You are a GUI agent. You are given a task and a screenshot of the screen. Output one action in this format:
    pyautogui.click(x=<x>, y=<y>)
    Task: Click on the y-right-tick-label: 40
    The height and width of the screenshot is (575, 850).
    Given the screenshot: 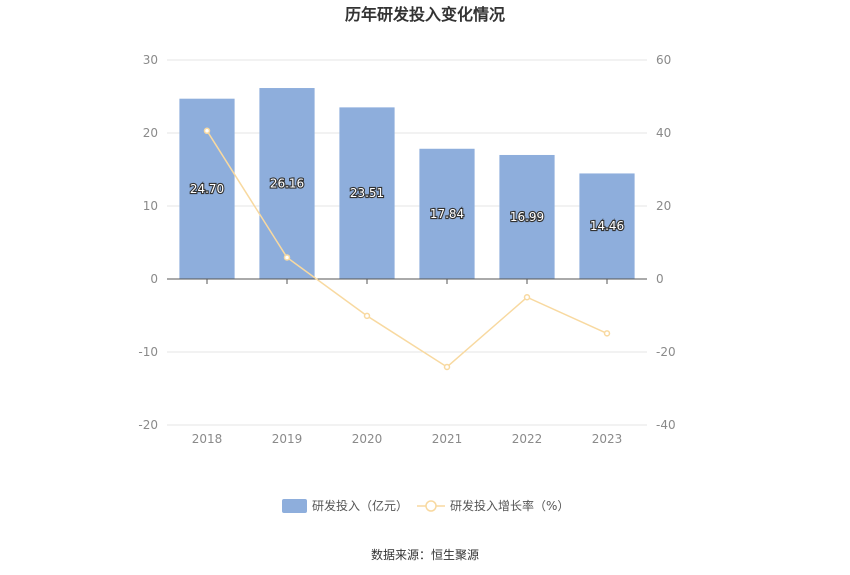 What is the action you would take?
    pyautogui.click(x=663, y=133)
    